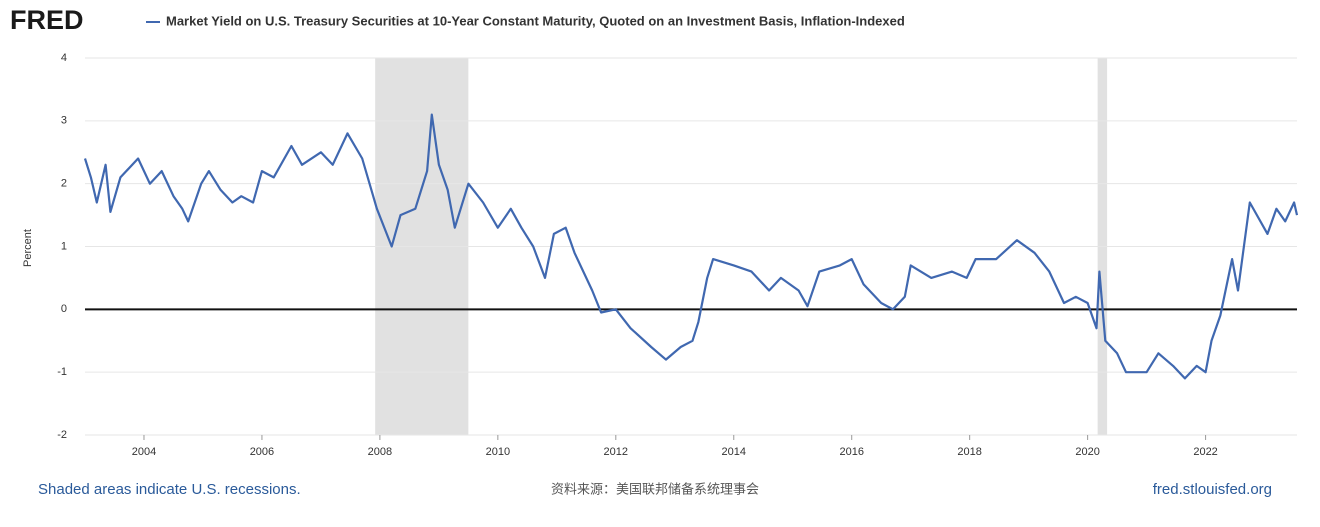 The width and height of the screenshot is (1320, 527). I want to click on y-tick-label: 0, so click(64, 309).